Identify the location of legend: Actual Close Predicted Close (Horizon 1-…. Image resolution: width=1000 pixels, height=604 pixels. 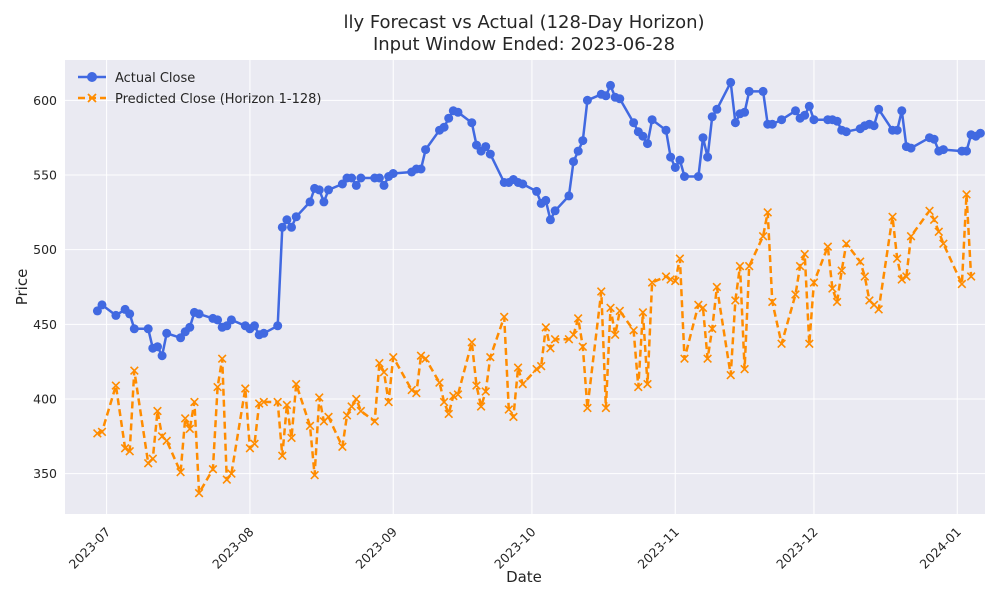
(199, 89).